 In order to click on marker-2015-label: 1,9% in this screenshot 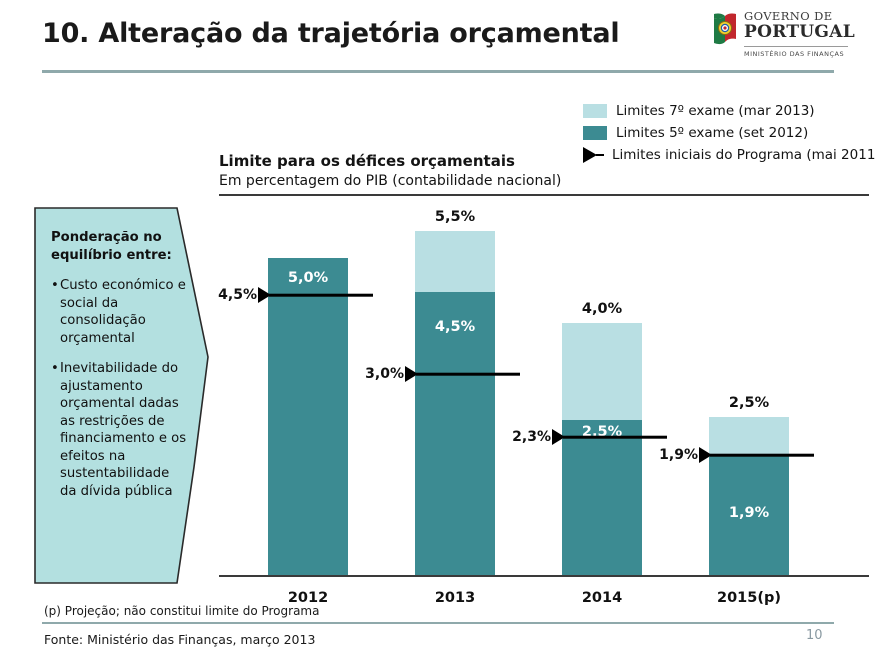, I will do `click(678, 455)`.